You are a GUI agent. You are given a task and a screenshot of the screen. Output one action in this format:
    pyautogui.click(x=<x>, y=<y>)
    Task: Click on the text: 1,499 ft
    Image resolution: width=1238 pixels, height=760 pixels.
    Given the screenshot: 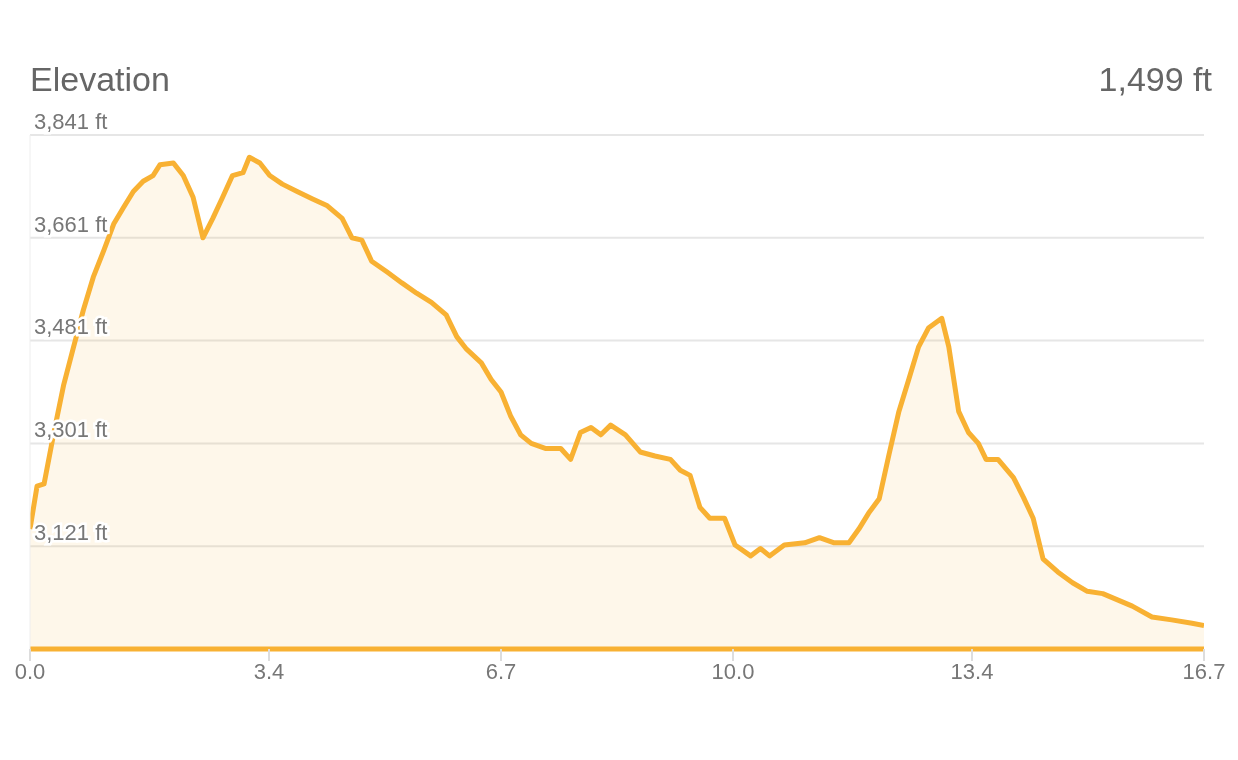 What is the action you would take?
    pyautogui.click(x=1155, y=79)
    